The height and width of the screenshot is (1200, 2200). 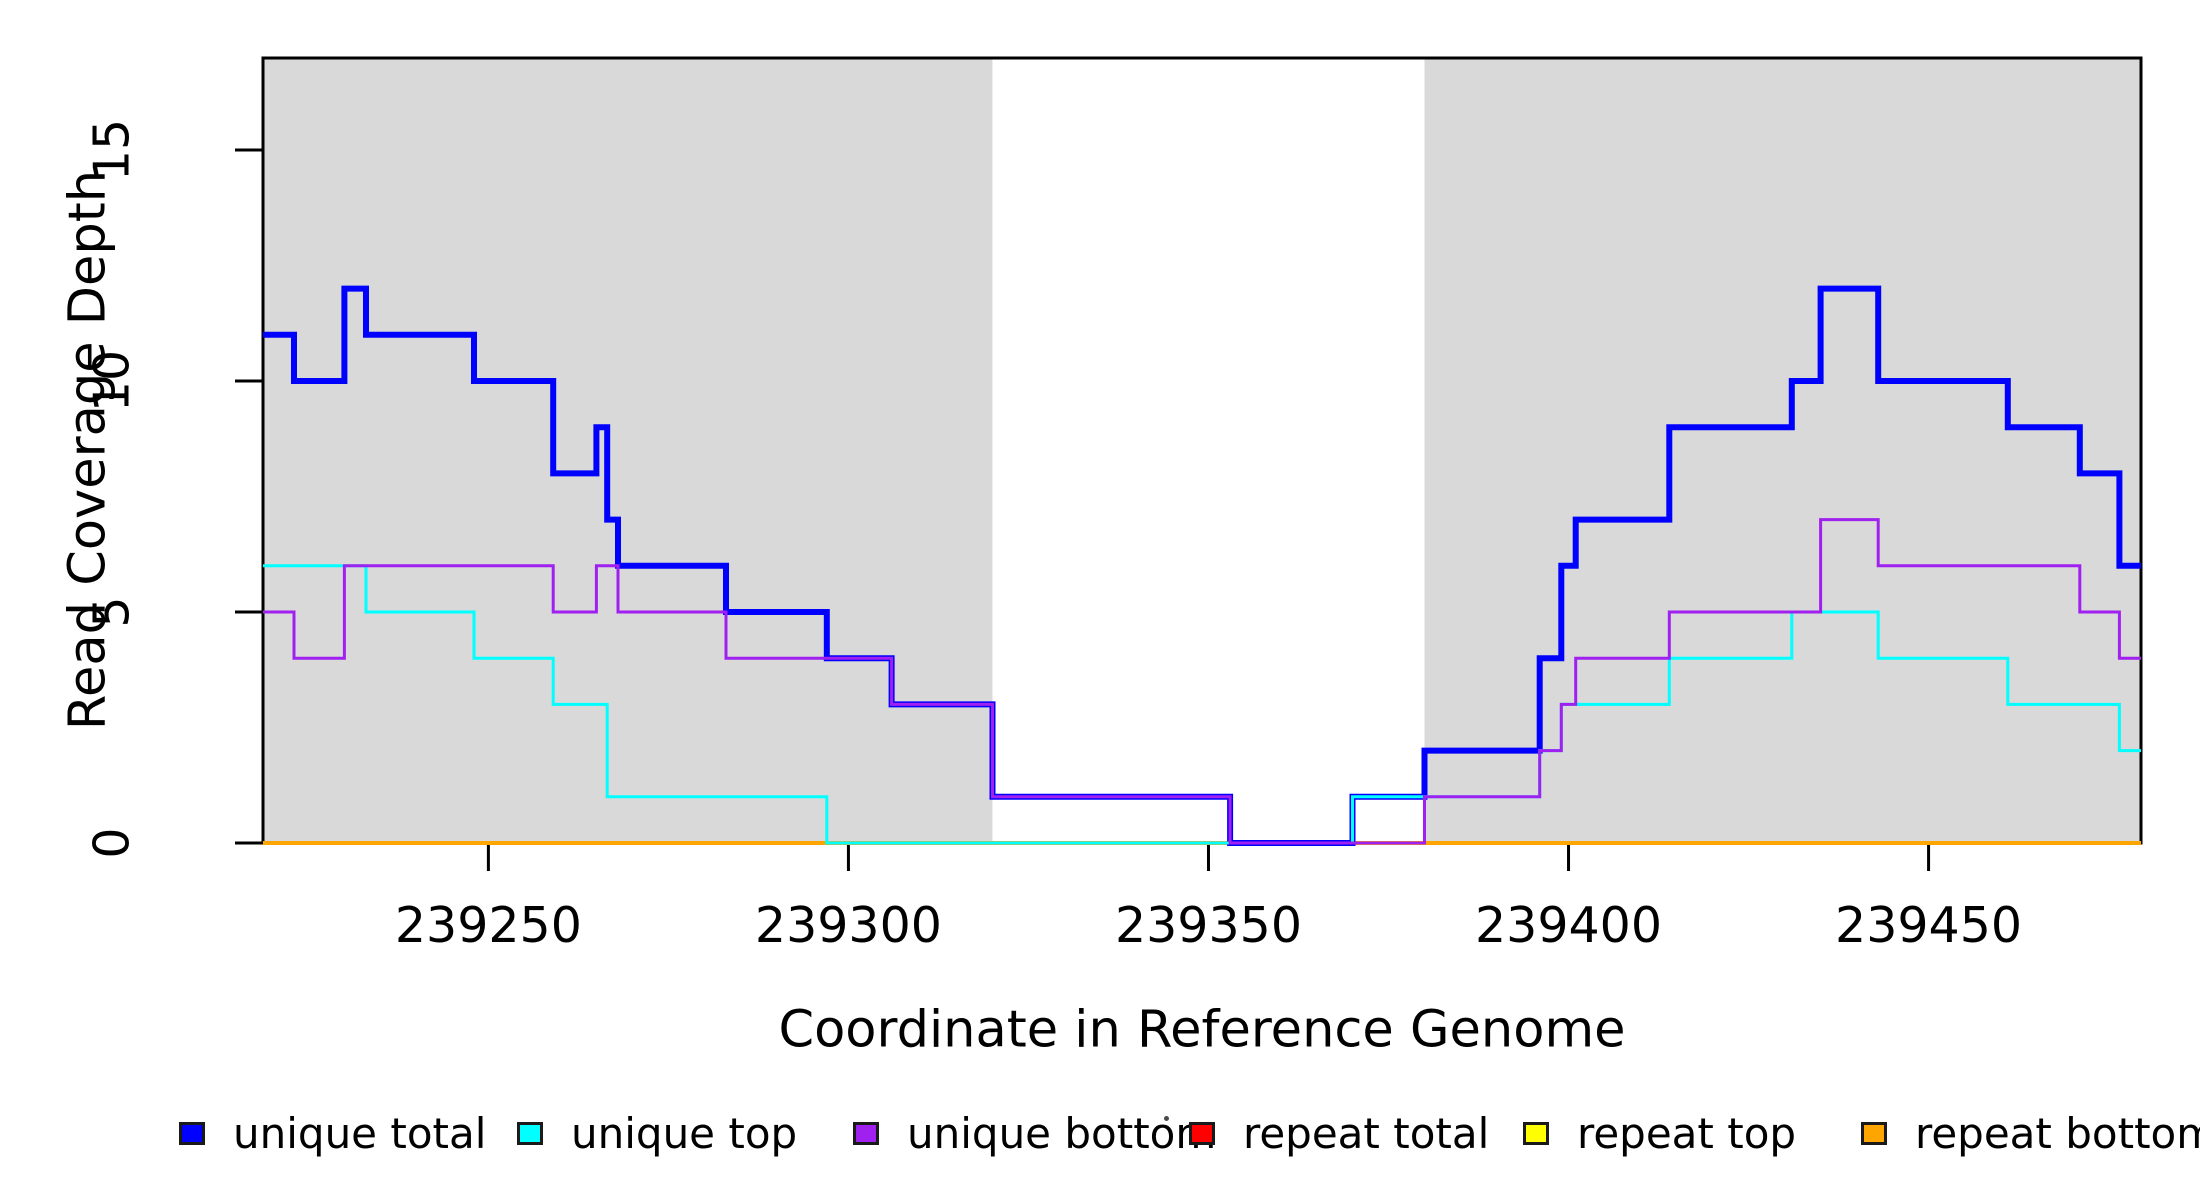 What do you see at coordinates (360, 1133) in the screenshot?
I see `legend-label: unique total` at bounding box center [360, 1133].